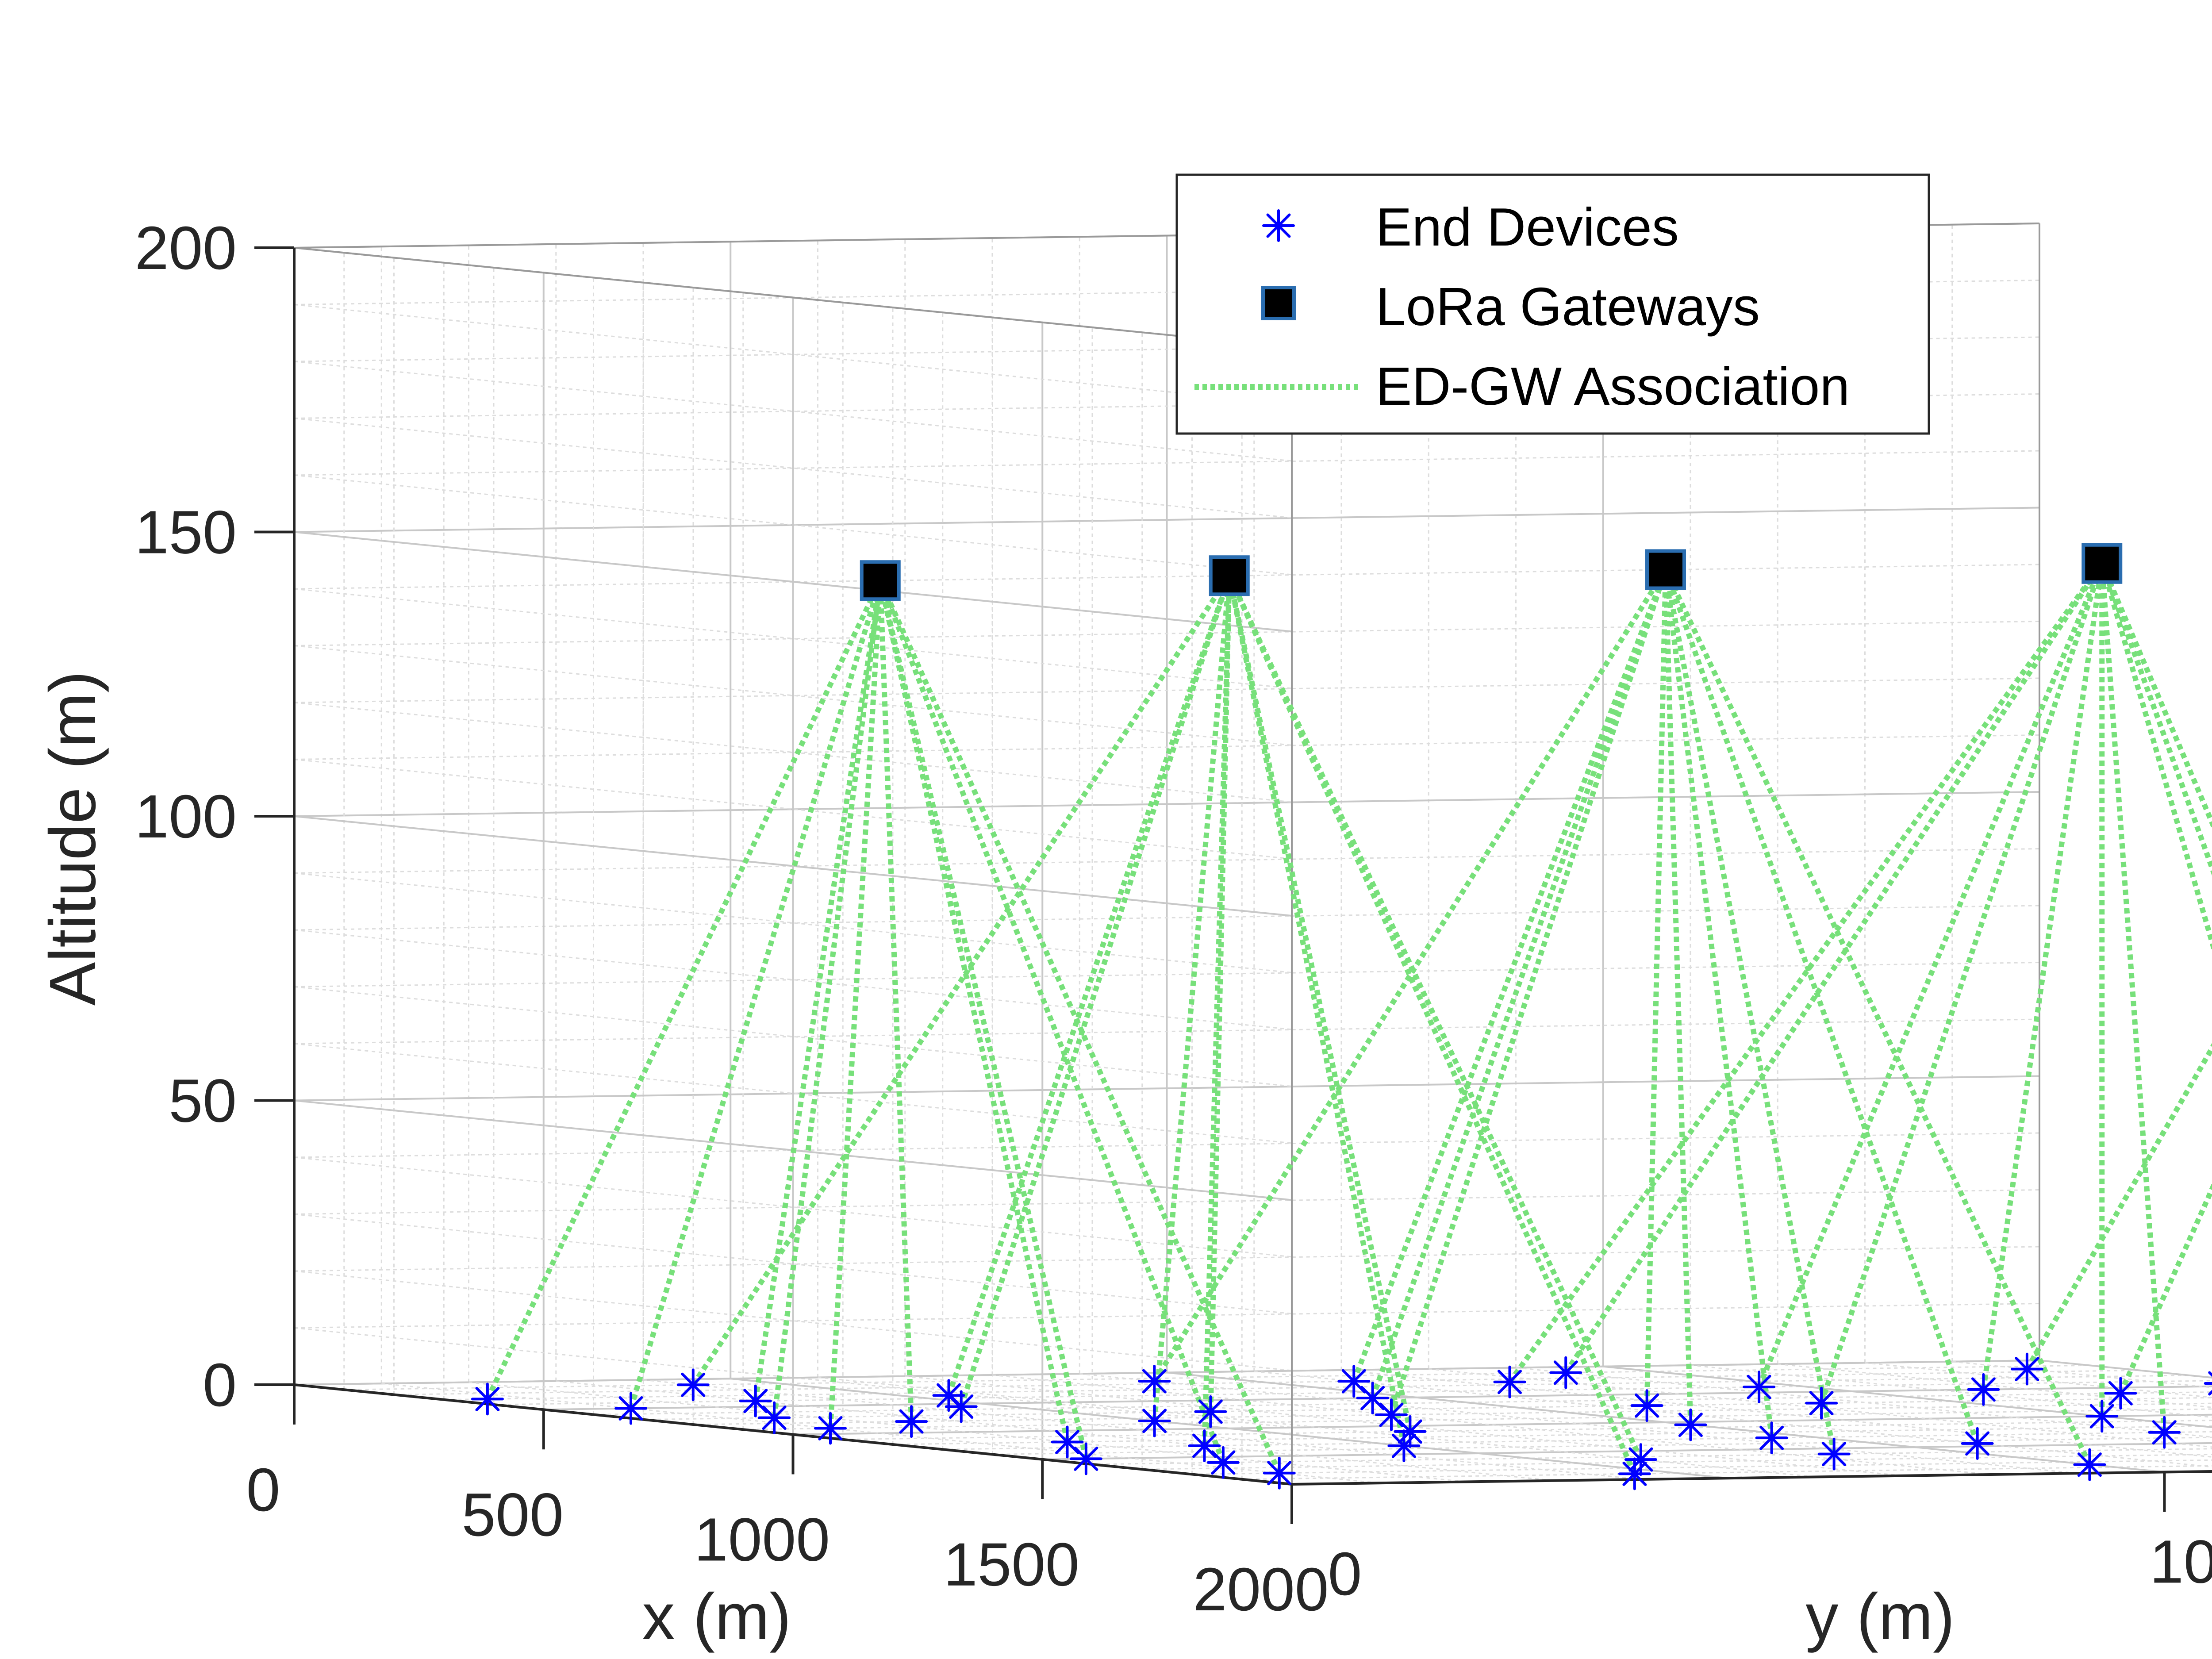  I want to click on legend-entry-association: ED-GW Association, so click(1522, 386).